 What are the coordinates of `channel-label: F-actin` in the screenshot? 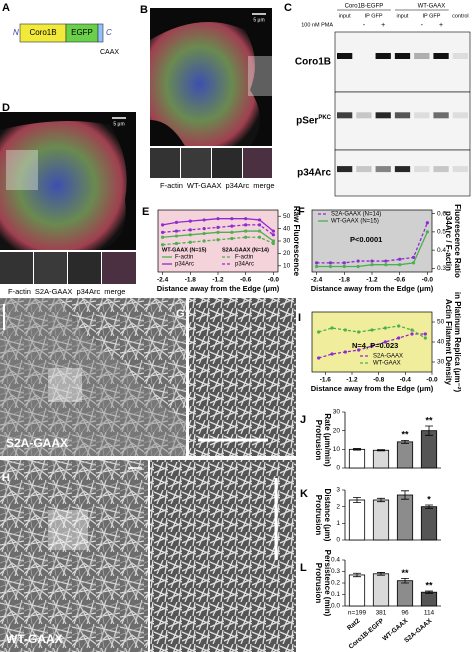 It's located at (171, 185).